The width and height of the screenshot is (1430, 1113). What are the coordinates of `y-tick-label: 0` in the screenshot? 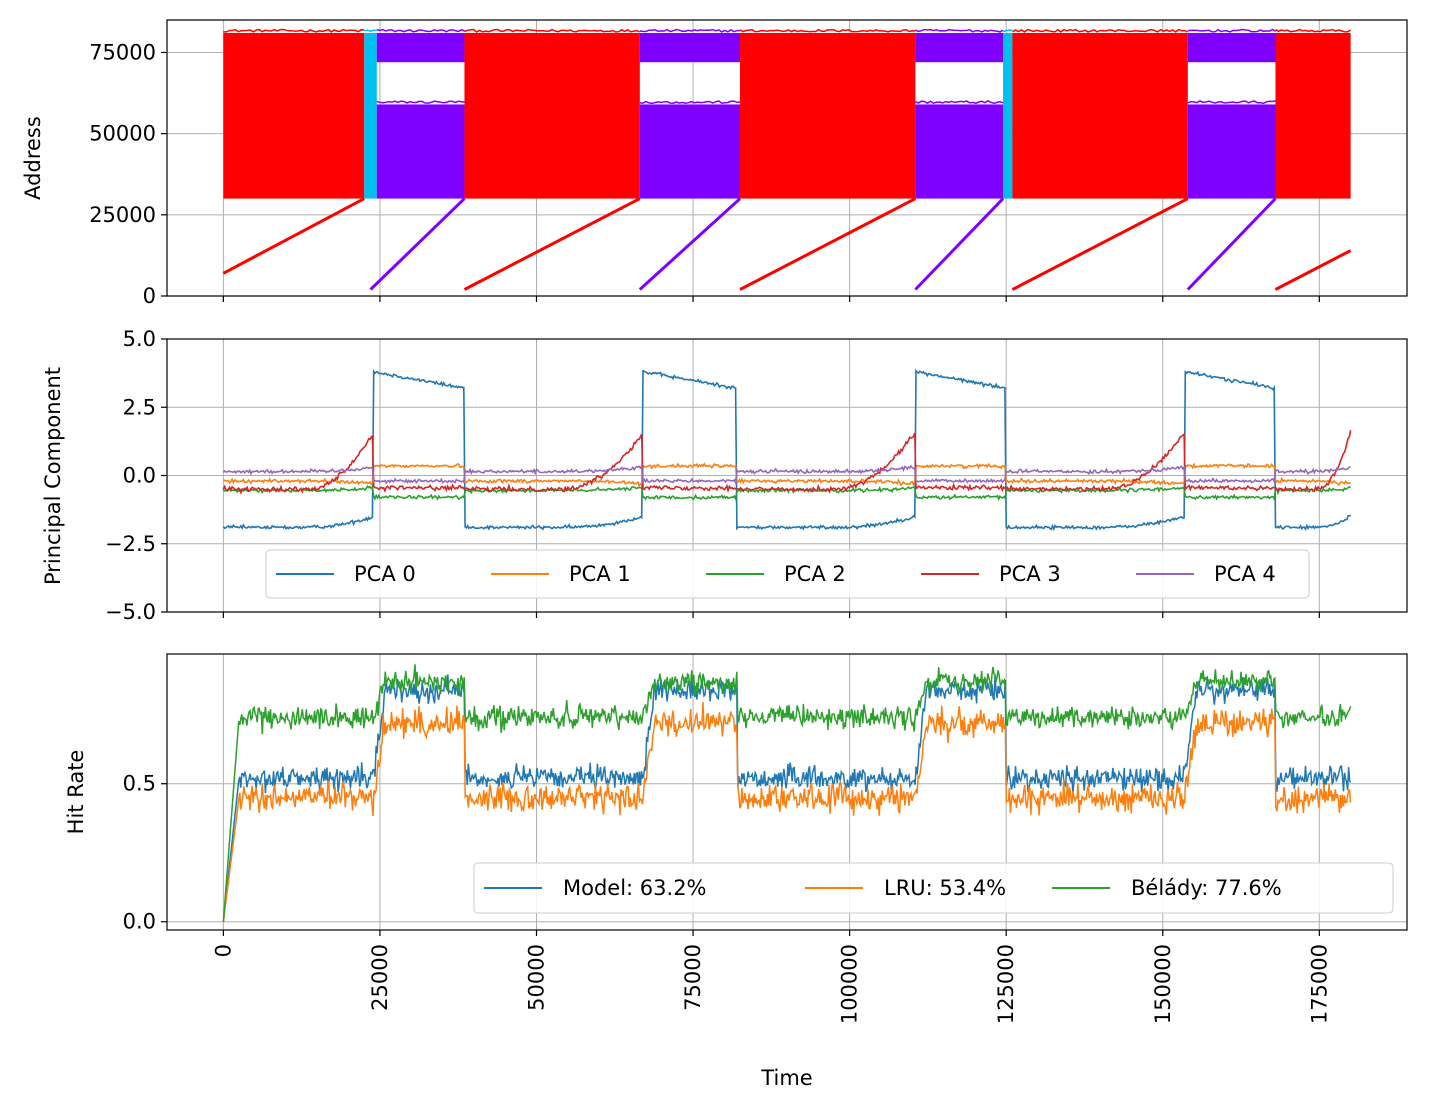 It's located at (149, 296).